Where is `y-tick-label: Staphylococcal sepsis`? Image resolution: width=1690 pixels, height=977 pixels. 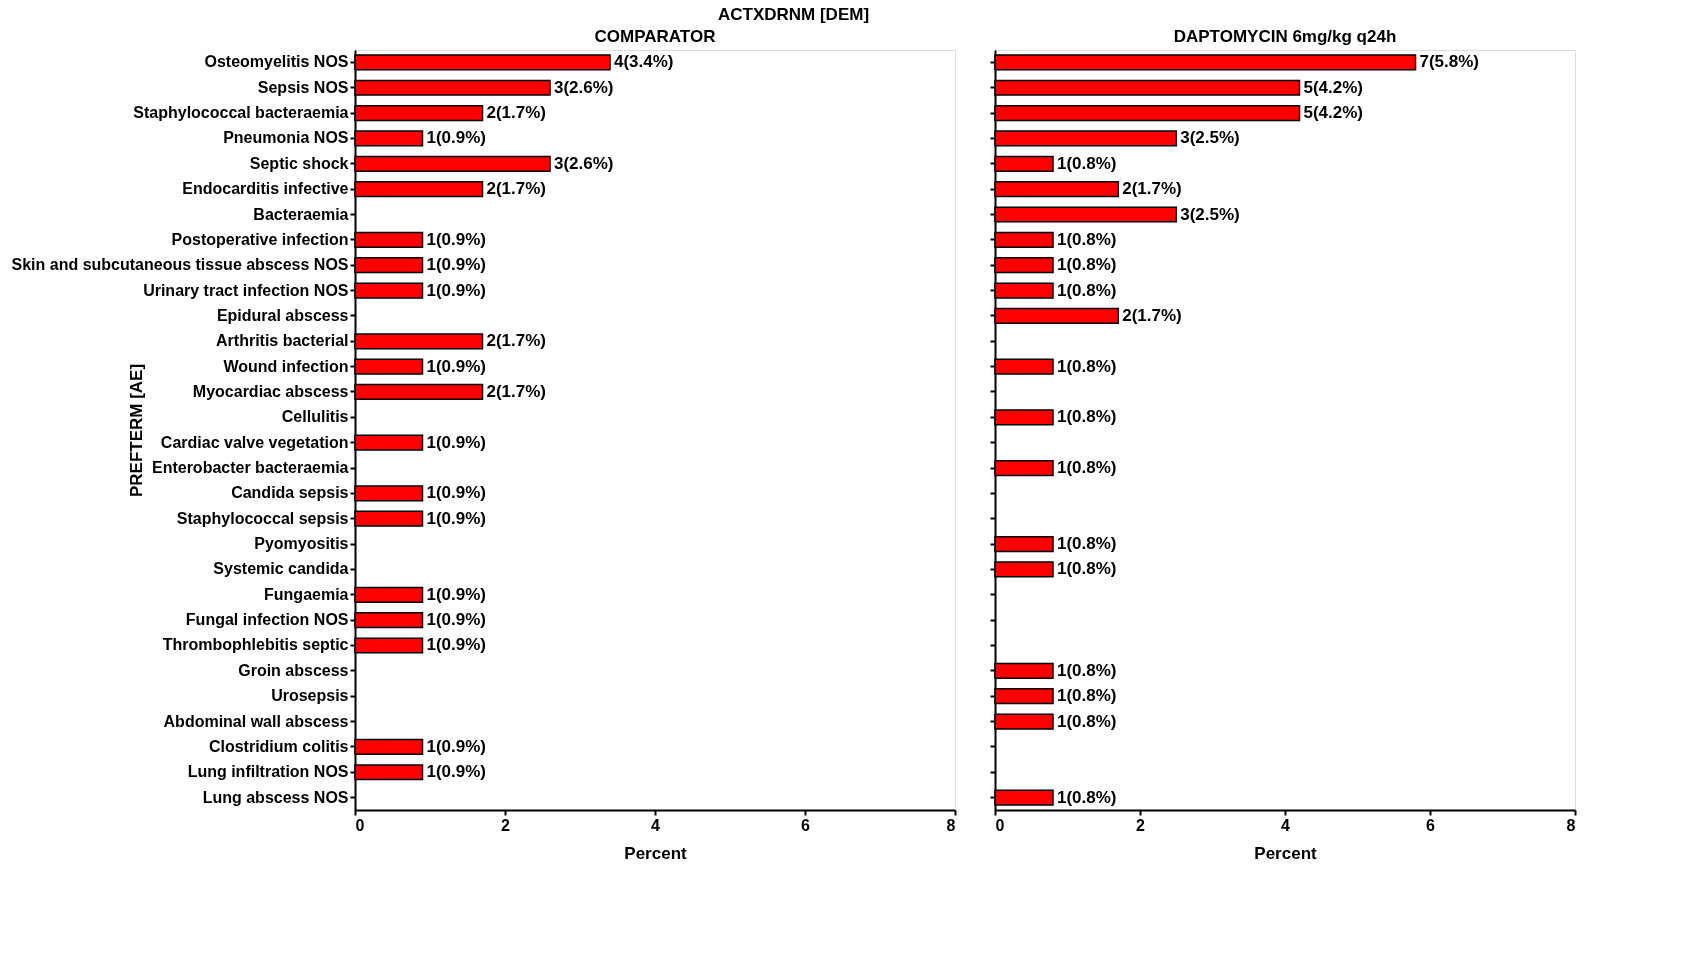
y-tick-label: Staphylococcal sepsis is located at coordinates (262, 518).